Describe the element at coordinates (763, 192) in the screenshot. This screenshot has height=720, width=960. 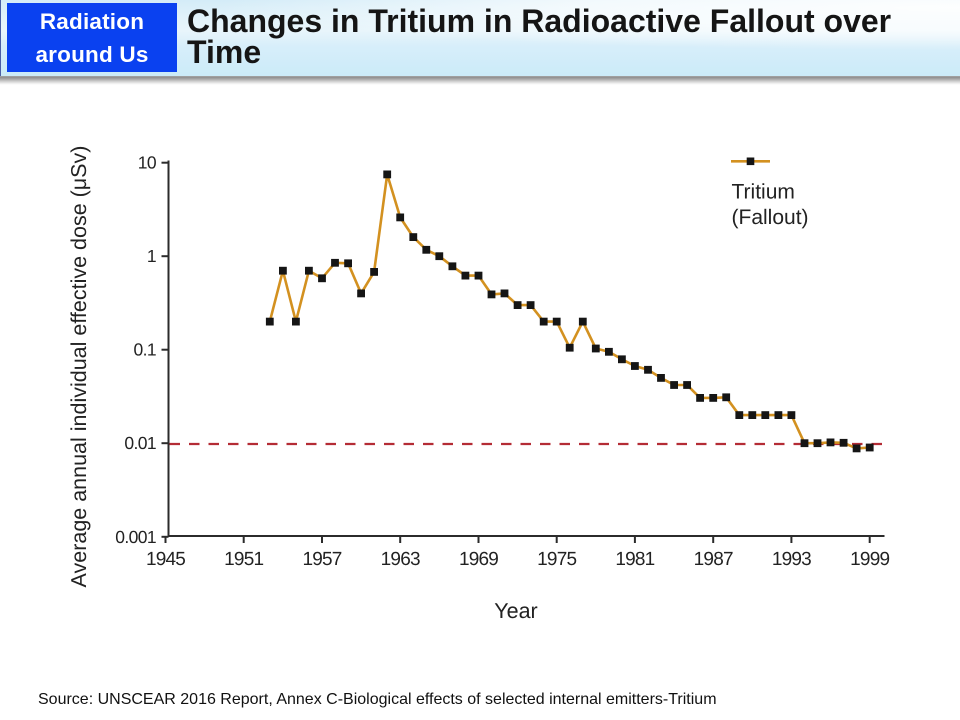
I see `svg-text: Tritium` at that location.